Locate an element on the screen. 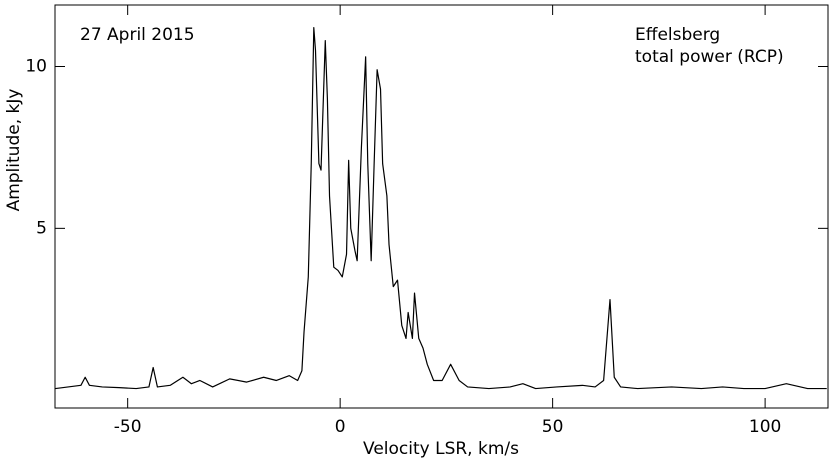  annotation: Effelsberg is located at coordinates (677, 35).